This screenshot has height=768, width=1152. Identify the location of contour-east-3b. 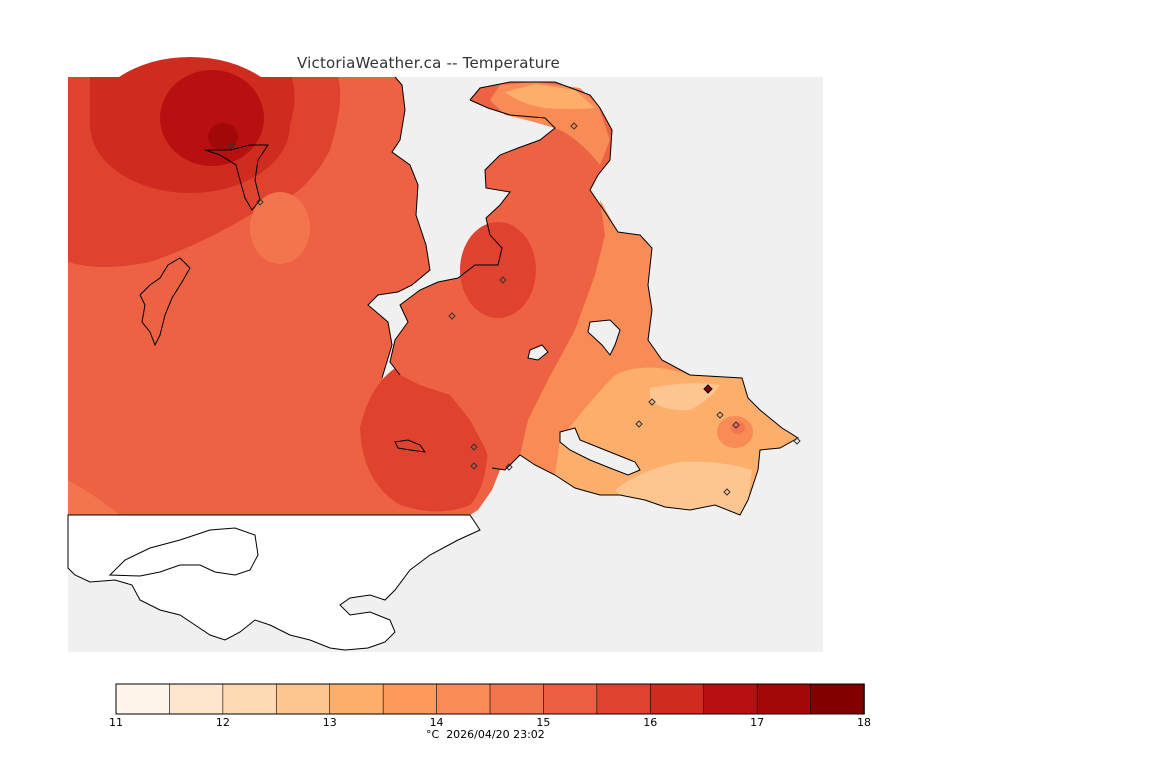
(685, 397).